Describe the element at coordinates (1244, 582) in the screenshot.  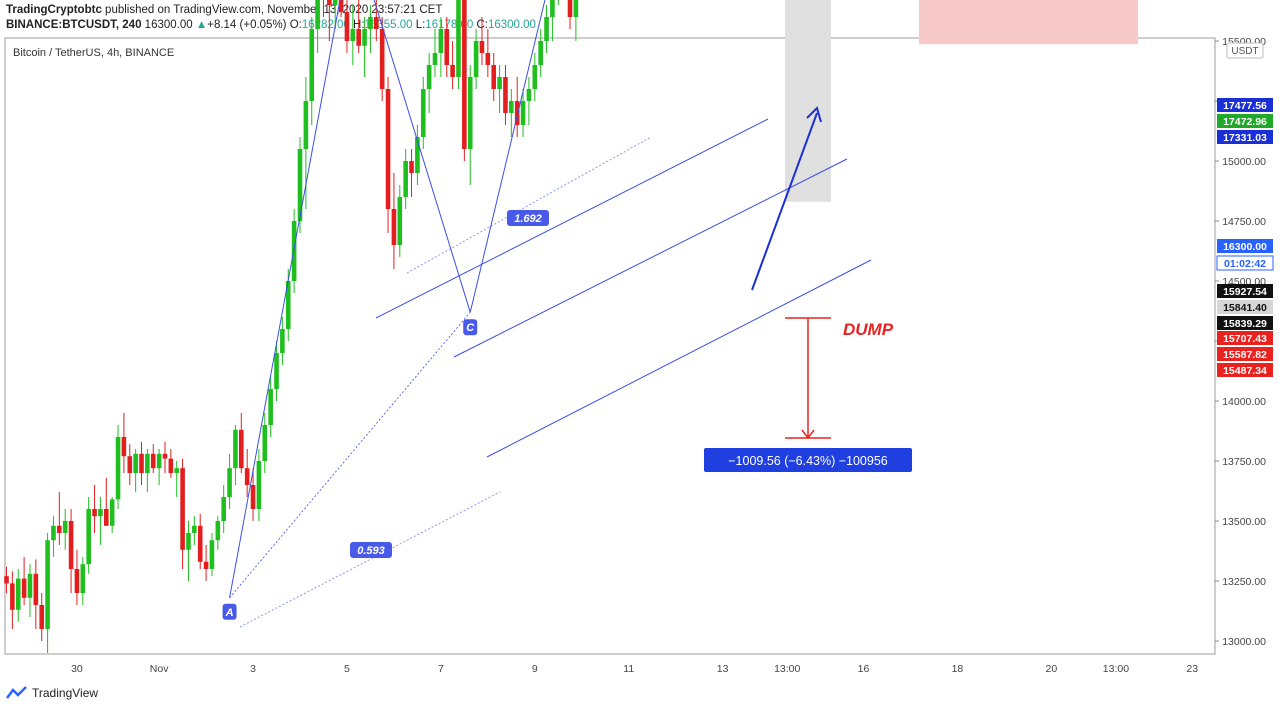
I see `y-tick-label: 13250.00` at that location.